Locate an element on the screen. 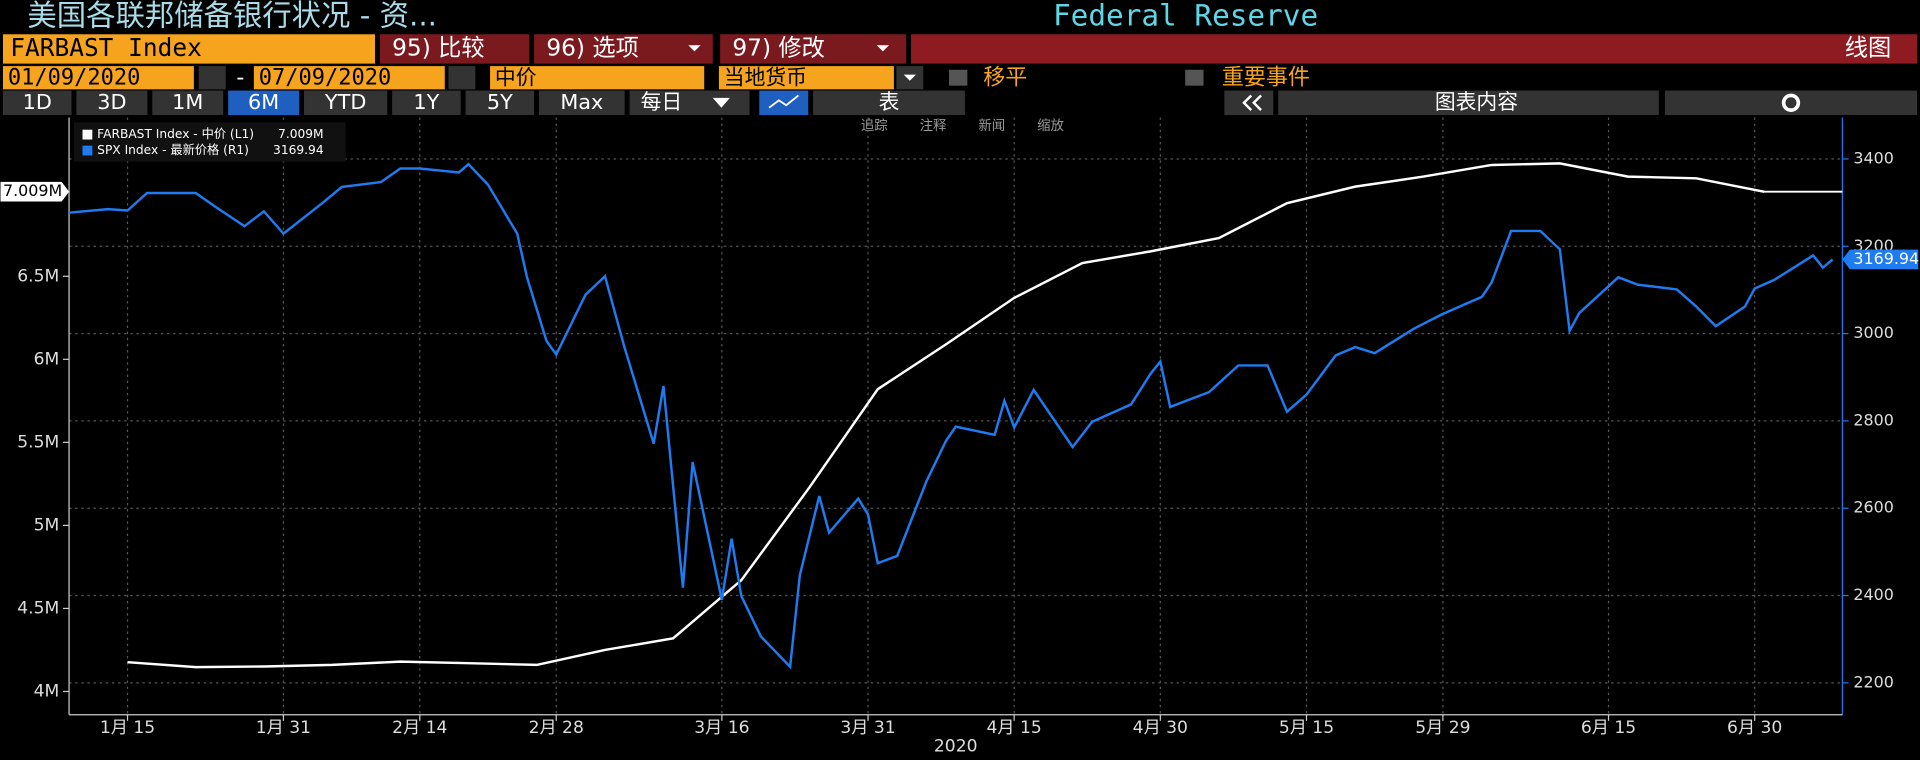 Image resolution: width=1920 pixels, height=760 pixels. x-tick-label: 6月 30 is located at coordinates (1754, 728).